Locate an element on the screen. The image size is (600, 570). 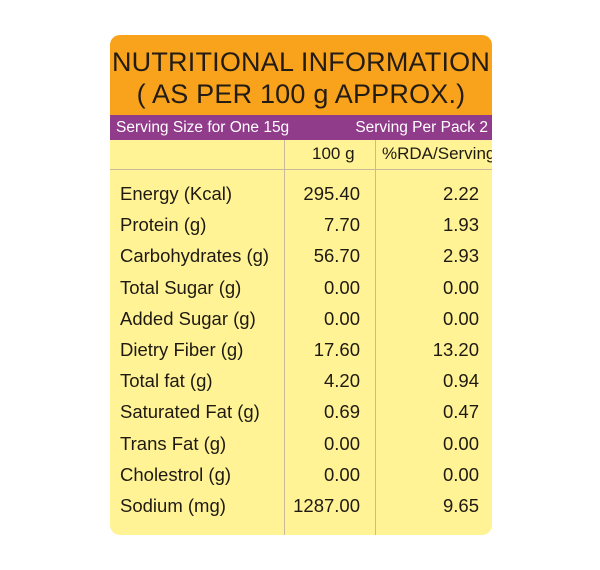
column-header-100g: 100 g is located at coordinates (333, 153).